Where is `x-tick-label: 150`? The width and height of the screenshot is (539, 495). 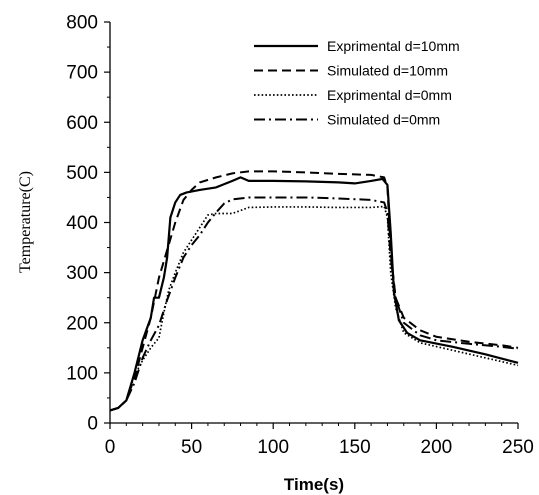 x-tick-label: 150 is located at coordinates (355, 447).